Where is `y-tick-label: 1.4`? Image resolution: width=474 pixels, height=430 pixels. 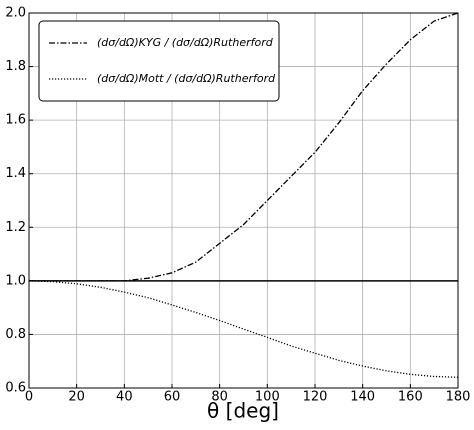 y-tick-label: 1.4 is located at coordinates (15, 173).